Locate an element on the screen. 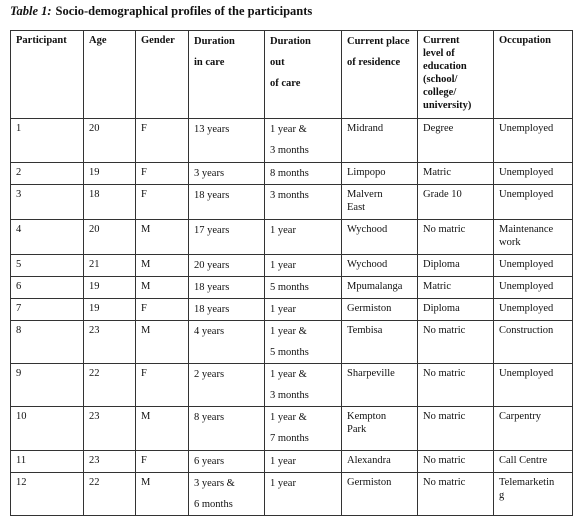 The height and width of the screenshot is (516, 580). table-cell: 3 is located at coordinates (47, 202).